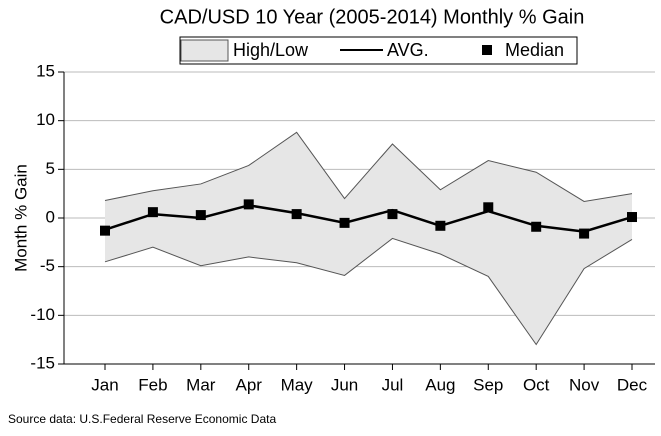 This screenshot has height=436, width=661. Describe the element at coordinates (368, 166) in the screenshot. I see `high-line` at that location.